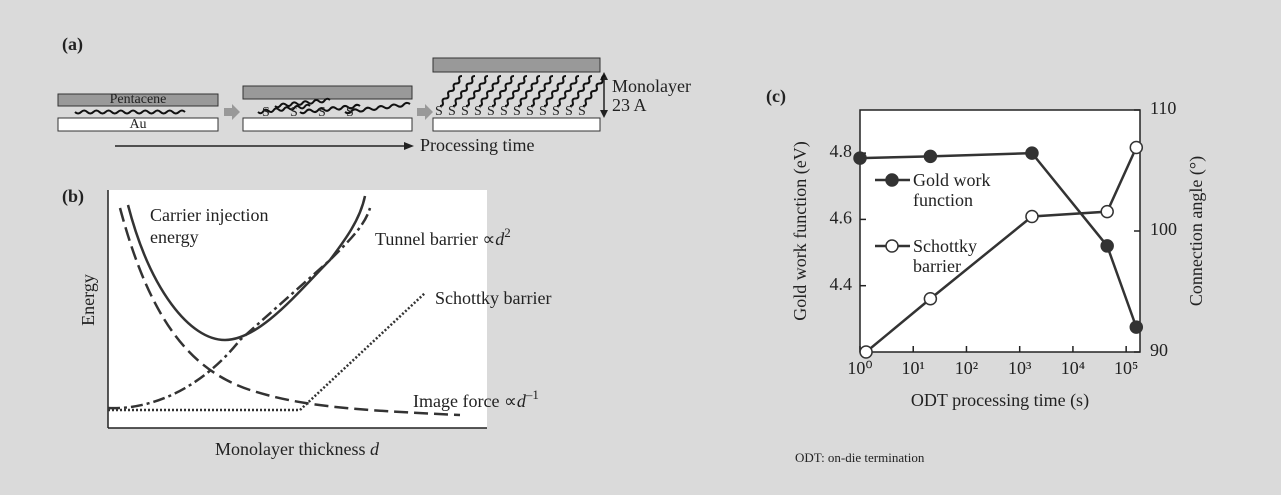 The image size is (1281, 495). Describe the element at coordinates (1126, 368) in the screenshot. I see `x-tick-label: 10⁵` at that location.